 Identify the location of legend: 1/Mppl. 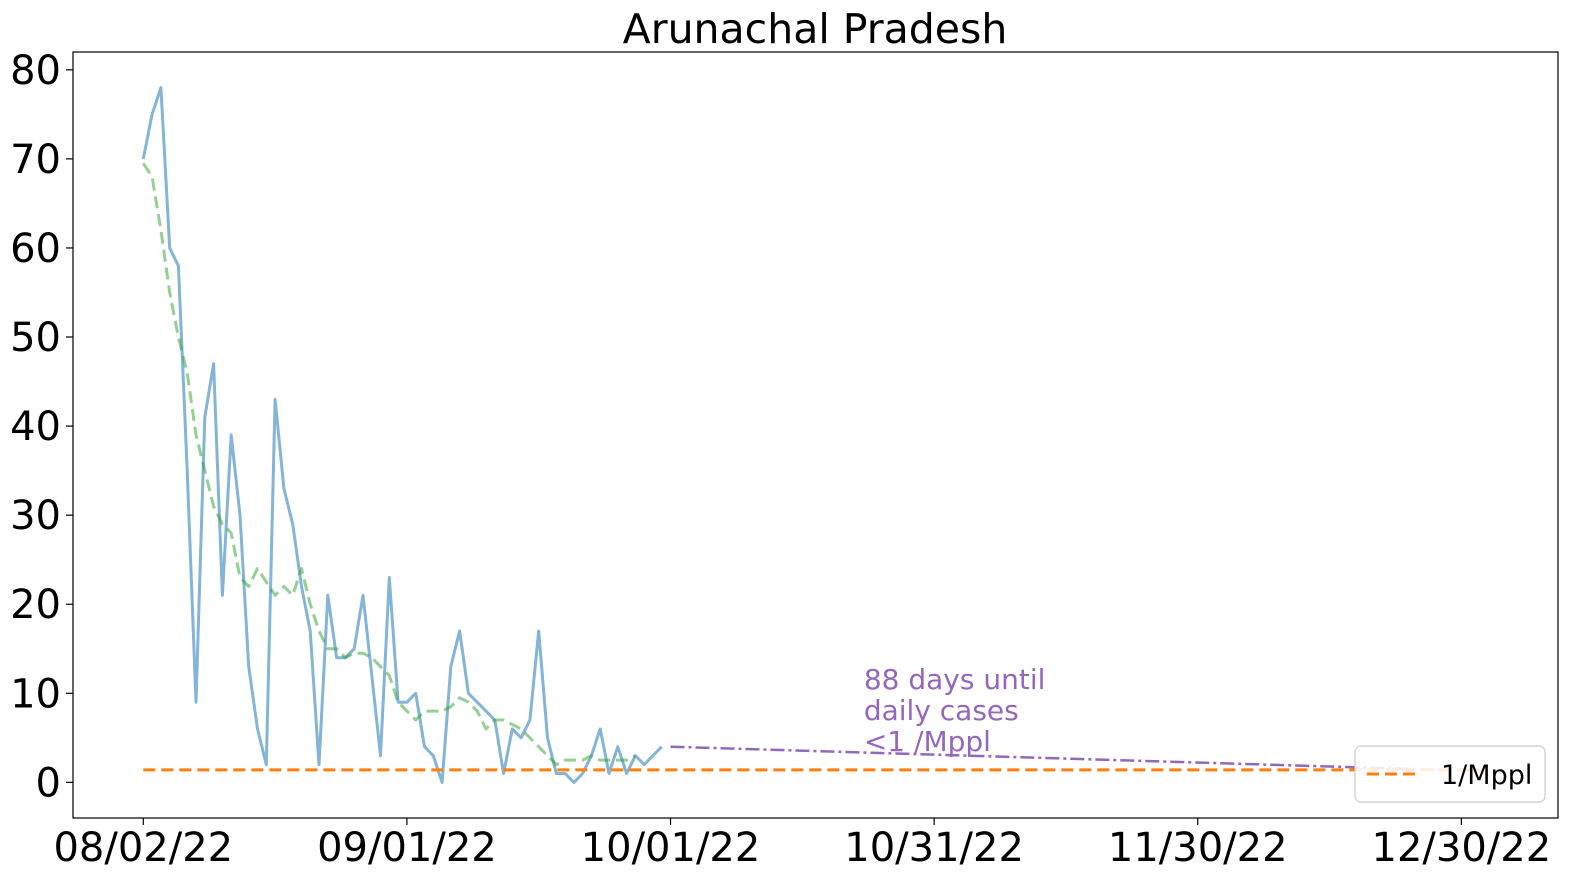
(1450, 774).